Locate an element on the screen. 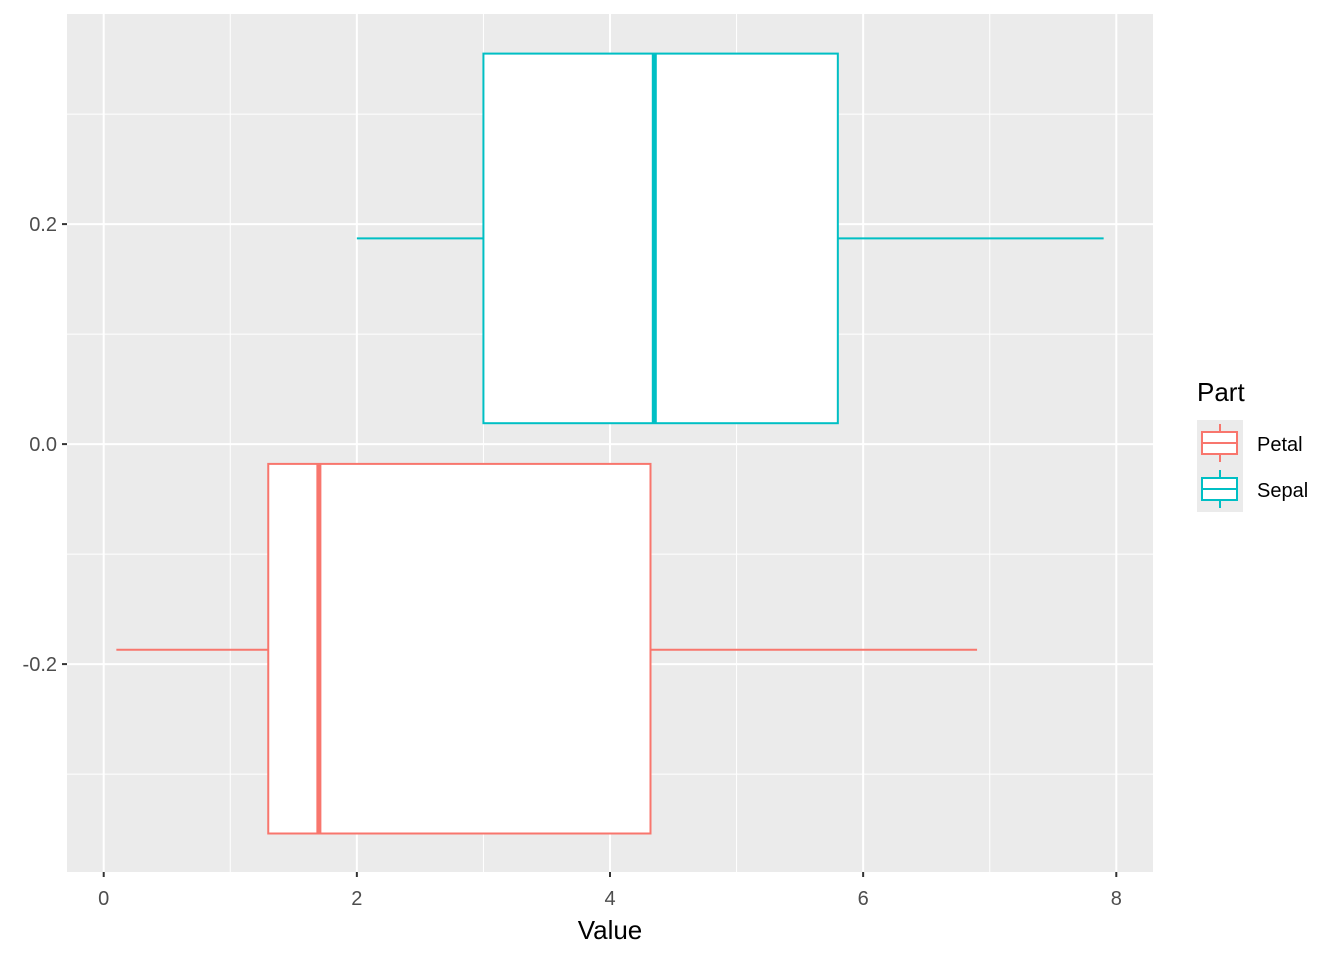  y-tick-label: 0.2 is located at coordinates (43, 225).